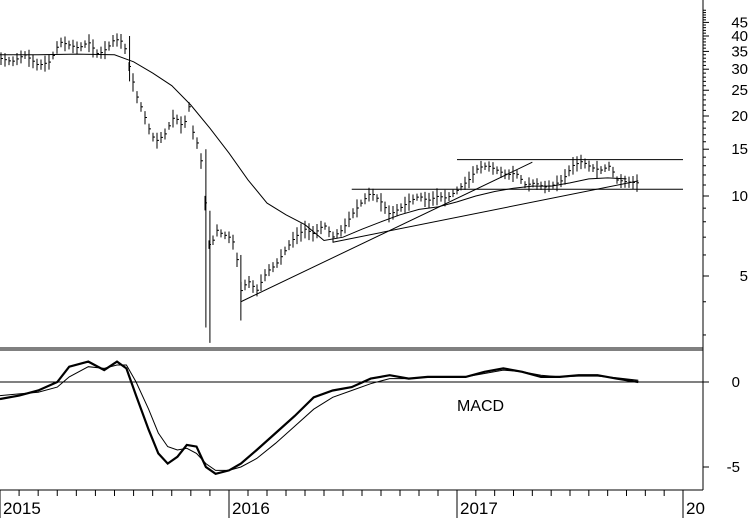 Image resolution: width=752 pixels, height=518 pixels. I want to click on macd-tick-label: 0, so click(736, 382).